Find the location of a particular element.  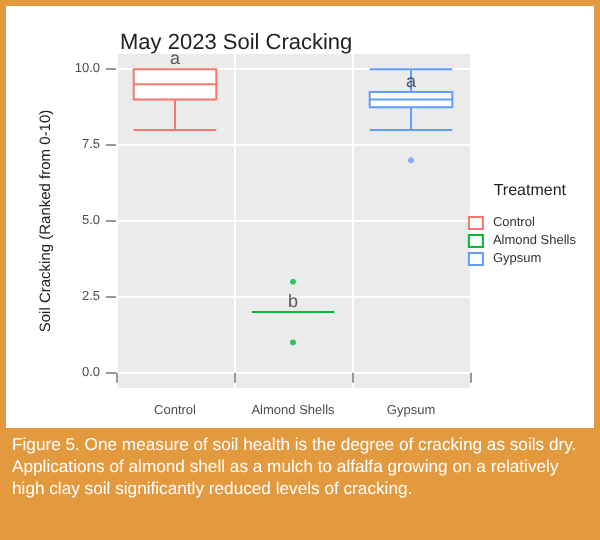

annotation: b is located at coordinates (293, 301).